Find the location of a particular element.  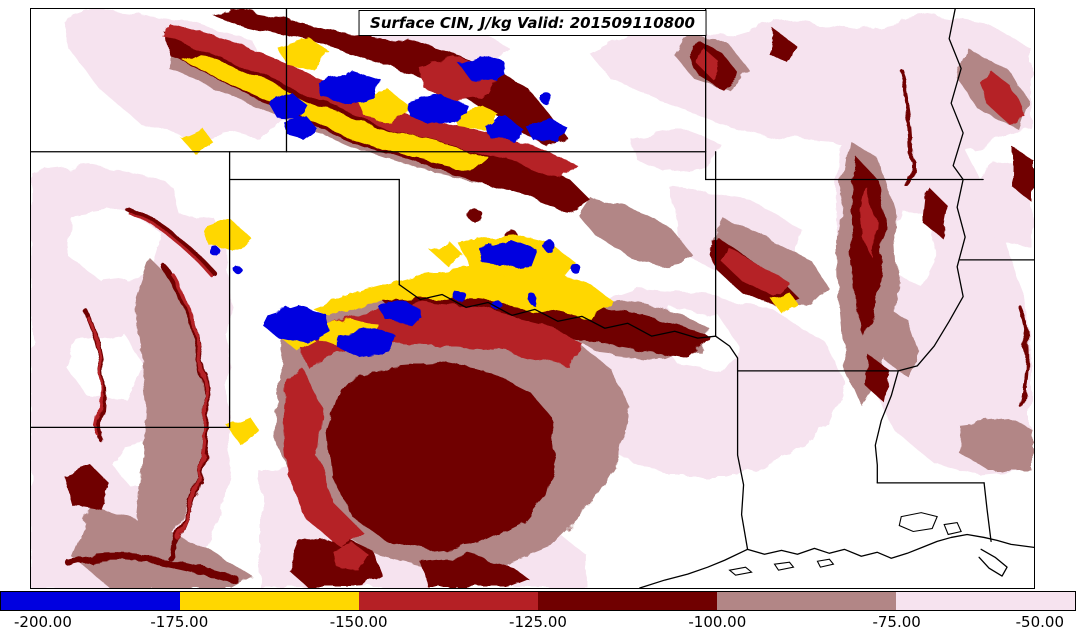

map-title: Surface CIN, J/kg Valid: 201509110800 is located at coordinates (532, 23).